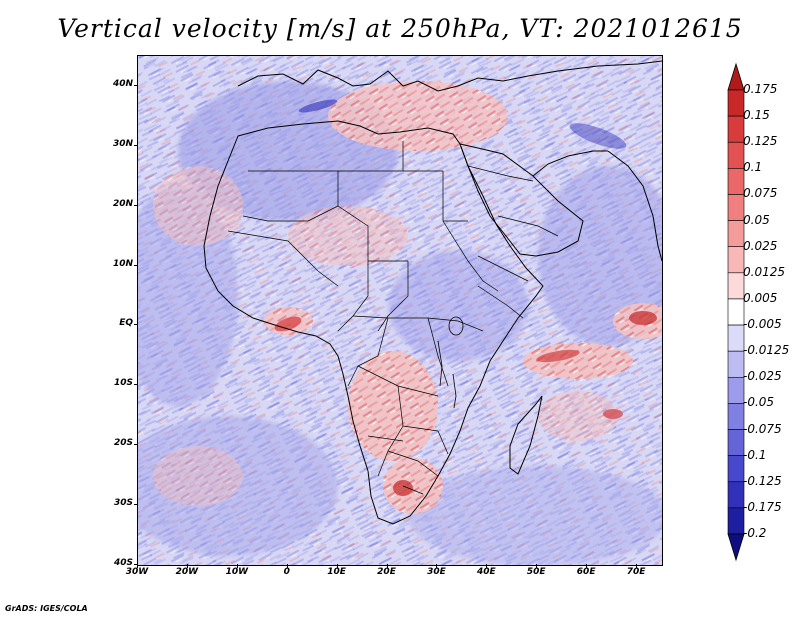  What do you see at coordinates (123, 383) in the screenshot?
I see `lat-label-10s: 10S` at bounding box center [123, 383].